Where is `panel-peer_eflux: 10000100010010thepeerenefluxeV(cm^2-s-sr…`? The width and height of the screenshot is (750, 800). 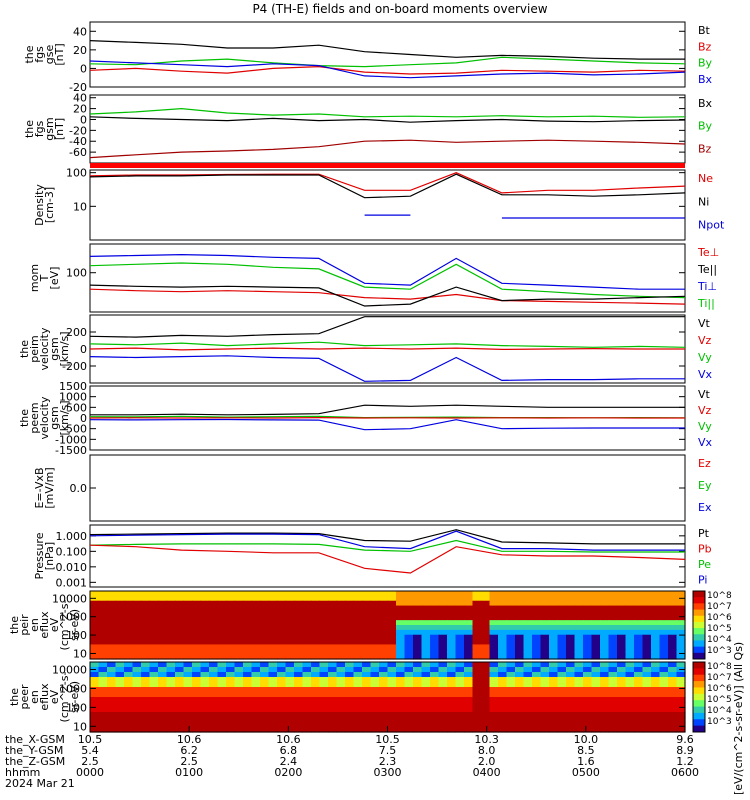 panel-peer_eflux: 10000100010010thepeerenefluxeV(cm^2-s-sr… is located at coordinates (347, 697).